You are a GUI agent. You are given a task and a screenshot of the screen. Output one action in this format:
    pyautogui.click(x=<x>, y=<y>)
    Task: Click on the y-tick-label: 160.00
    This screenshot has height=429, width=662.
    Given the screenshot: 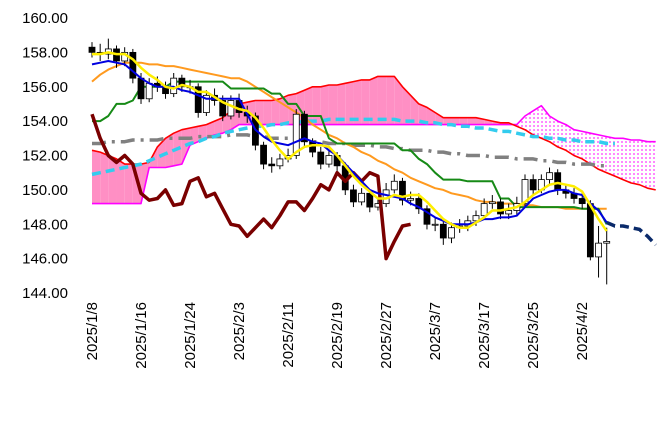 What is the action you would take?
    pyautogui.click(x=45, y=18)
    